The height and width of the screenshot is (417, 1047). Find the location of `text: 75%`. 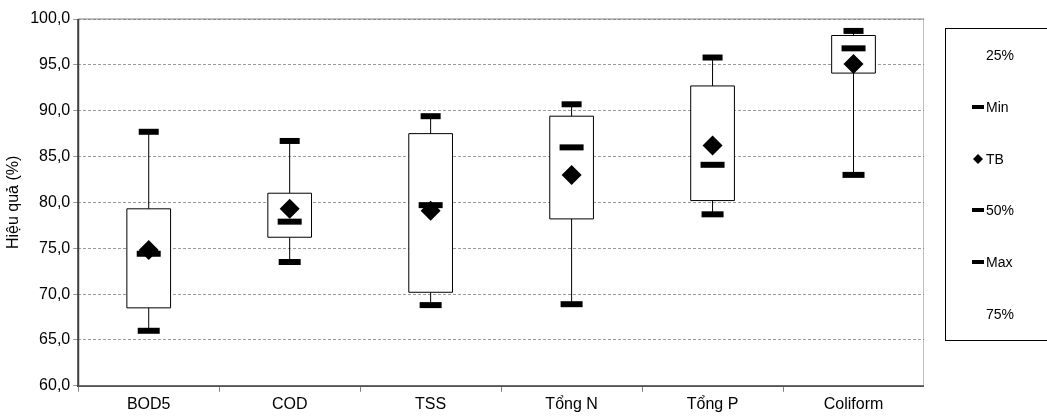

text: 75% is located at coordinates (1000, 314).